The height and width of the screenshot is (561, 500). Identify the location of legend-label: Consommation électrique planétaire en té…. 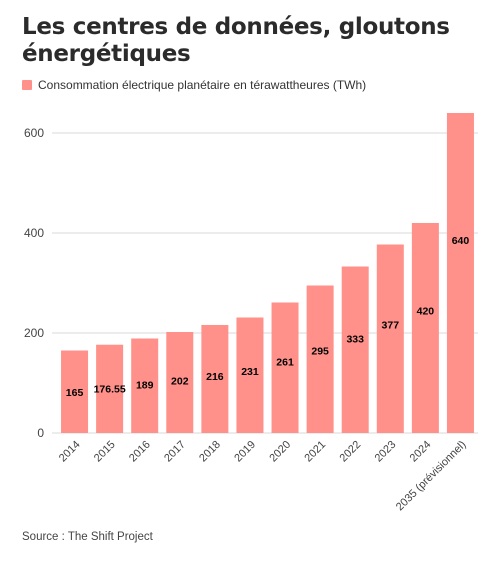
(202, 85).